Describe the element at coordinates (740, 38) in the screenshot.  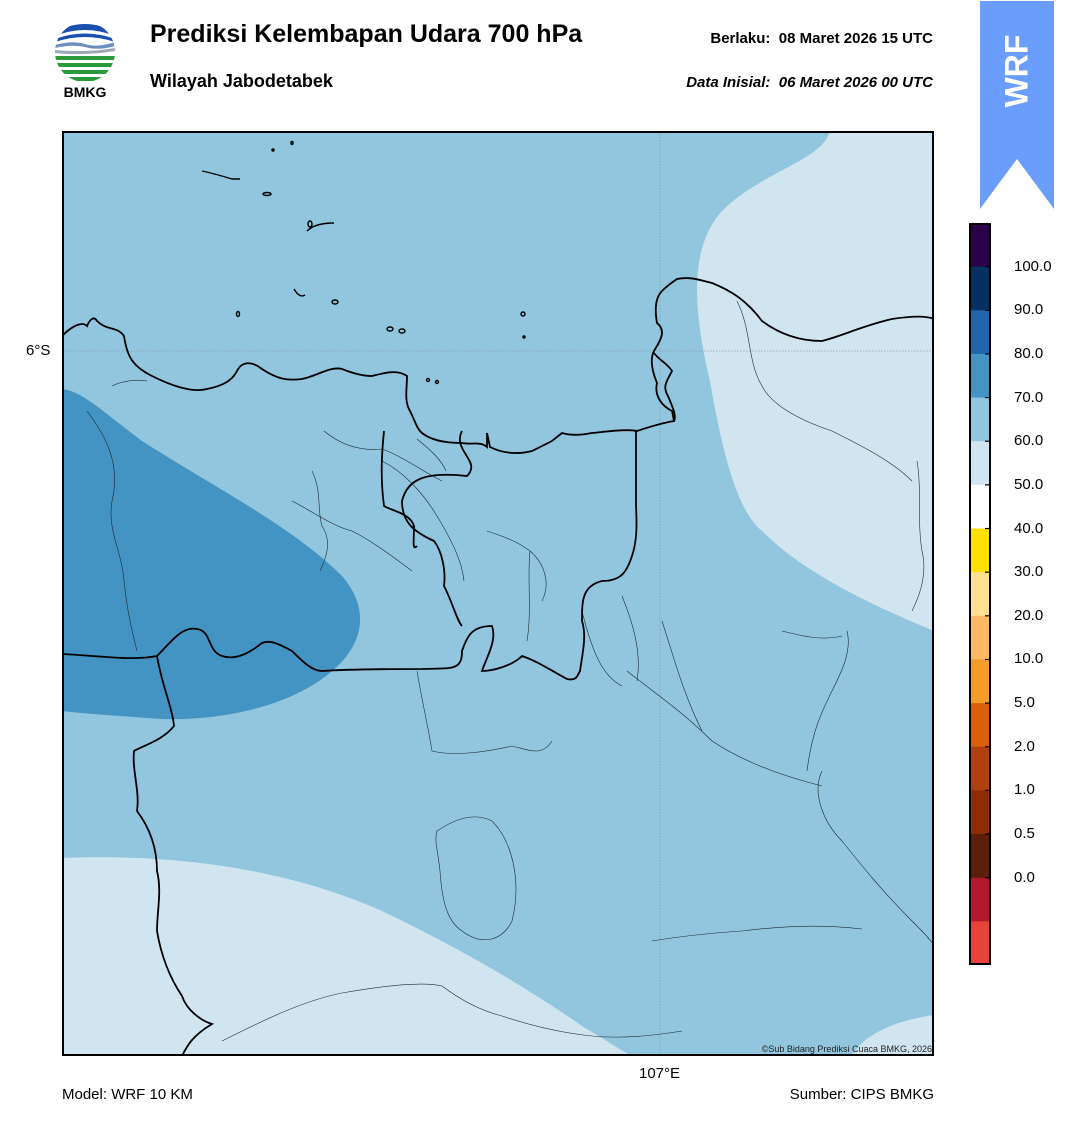
I see `valid-label: Berlaku:` at that location.